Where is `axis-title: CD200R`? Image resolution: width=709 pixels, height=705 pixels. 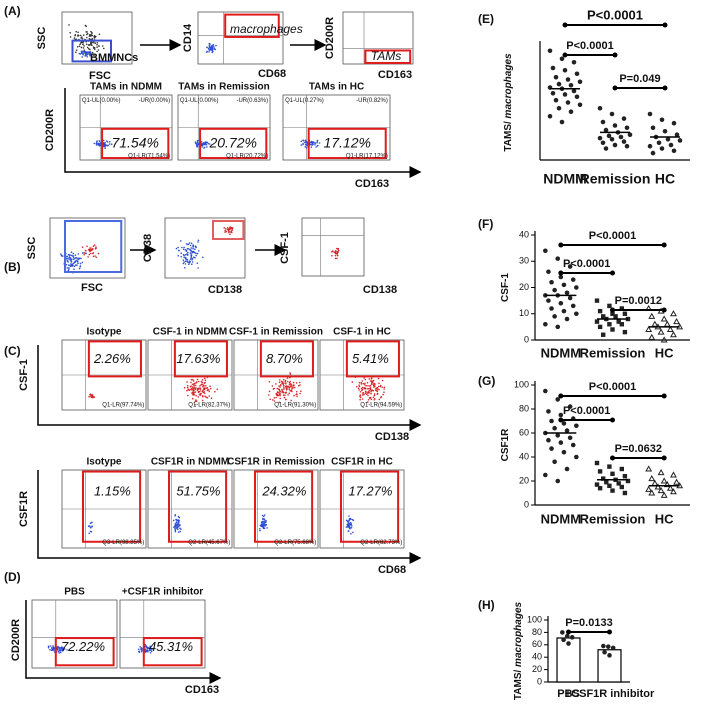
axis-title: CD200R is located at coordinates (50, 130).